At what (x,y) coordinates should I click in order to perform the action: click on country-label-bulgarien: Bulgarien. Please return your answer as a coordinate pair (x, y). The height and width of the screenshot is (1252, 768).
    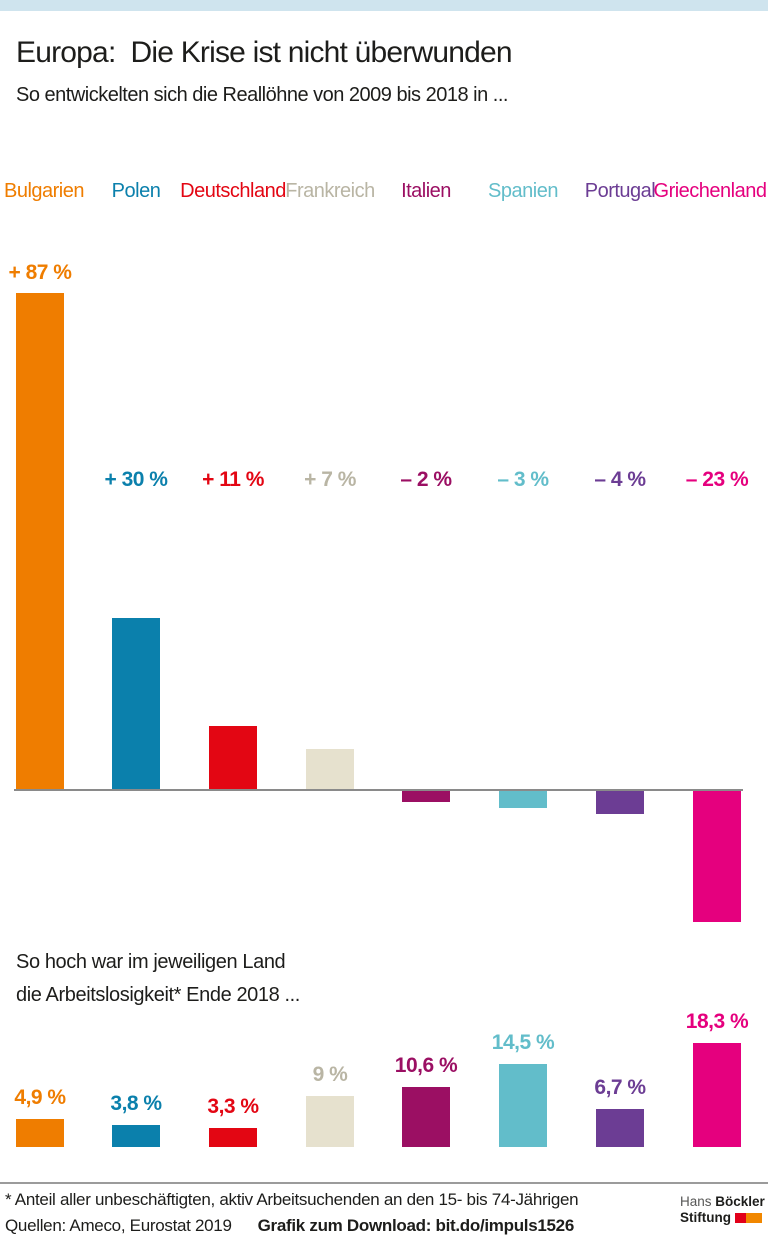
    Looking at the image, I should click on (44, 191).